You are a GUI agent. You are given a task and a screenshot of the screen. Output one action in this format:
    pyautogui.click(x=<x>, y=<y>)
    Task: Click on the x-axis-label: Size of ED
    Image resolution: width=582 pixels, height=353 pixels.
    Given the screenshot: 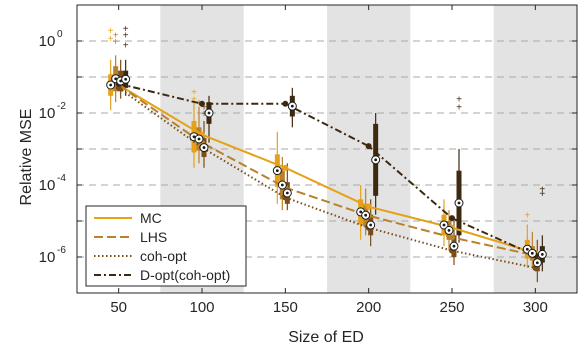 What is the action you would take?
    pyautogui.click(x=326, y=337)
    